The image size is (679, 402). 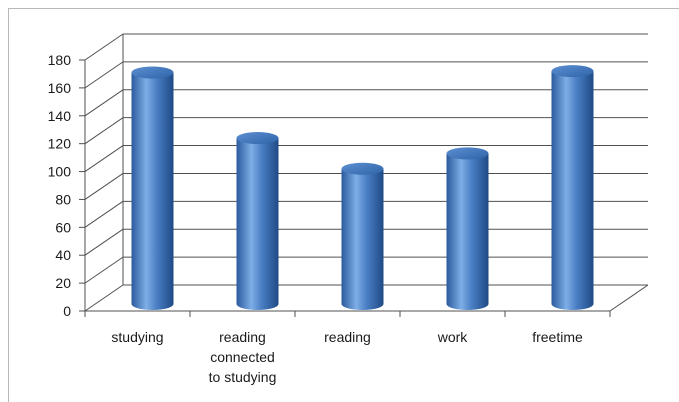 What do you see at coordinates (63, 227) in the screenshot?
I see `y-tick-label: 60` at bounding box center [63, 227].